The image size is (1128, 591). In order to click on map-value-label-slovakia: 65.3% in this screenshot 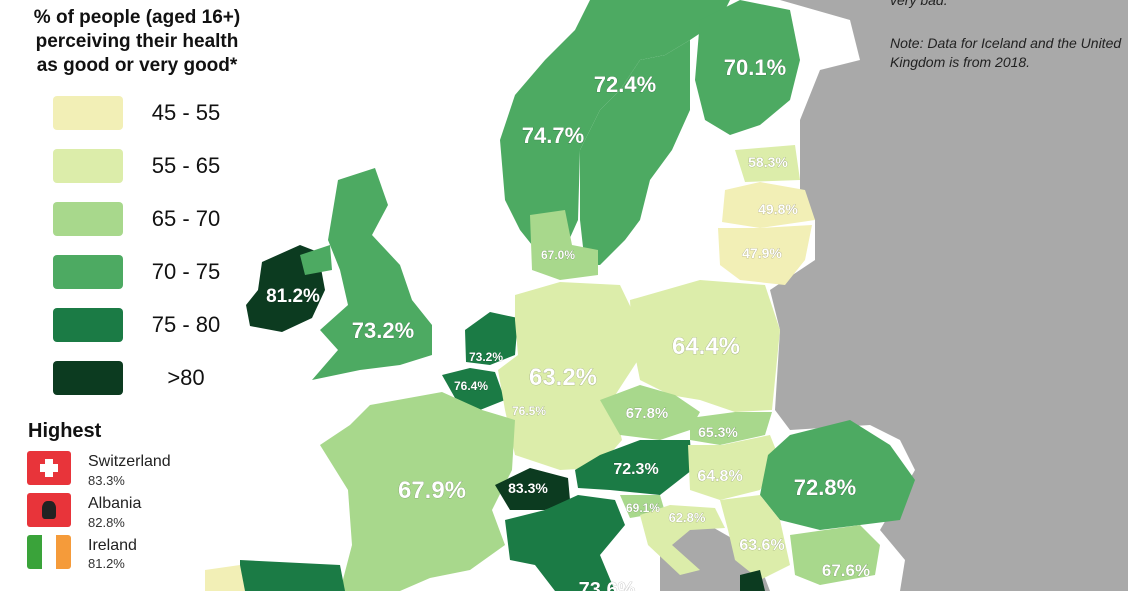, I will do `click(718, 432)`.